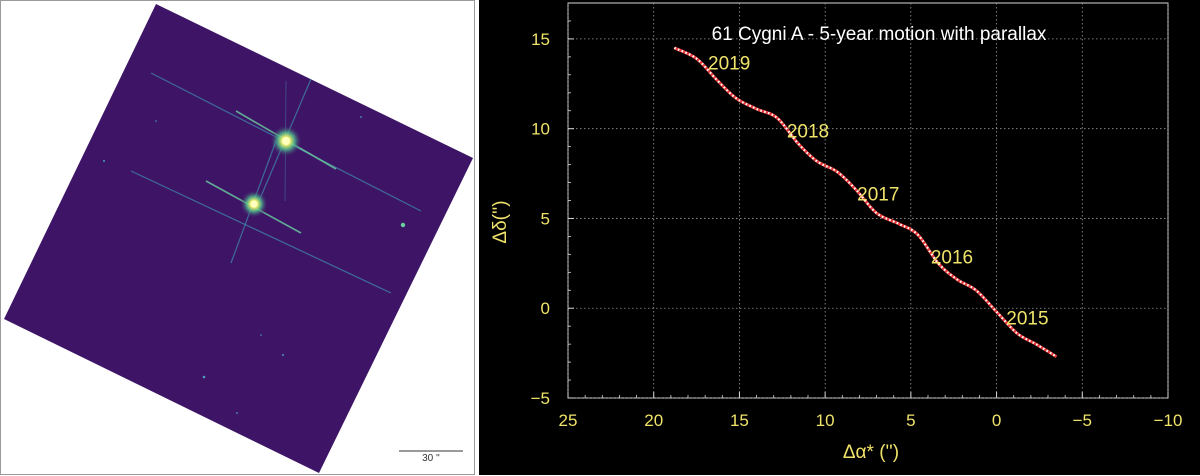 The image size is (1200, 476). I want to click on x-tick-label: 5, so click(910, 420).